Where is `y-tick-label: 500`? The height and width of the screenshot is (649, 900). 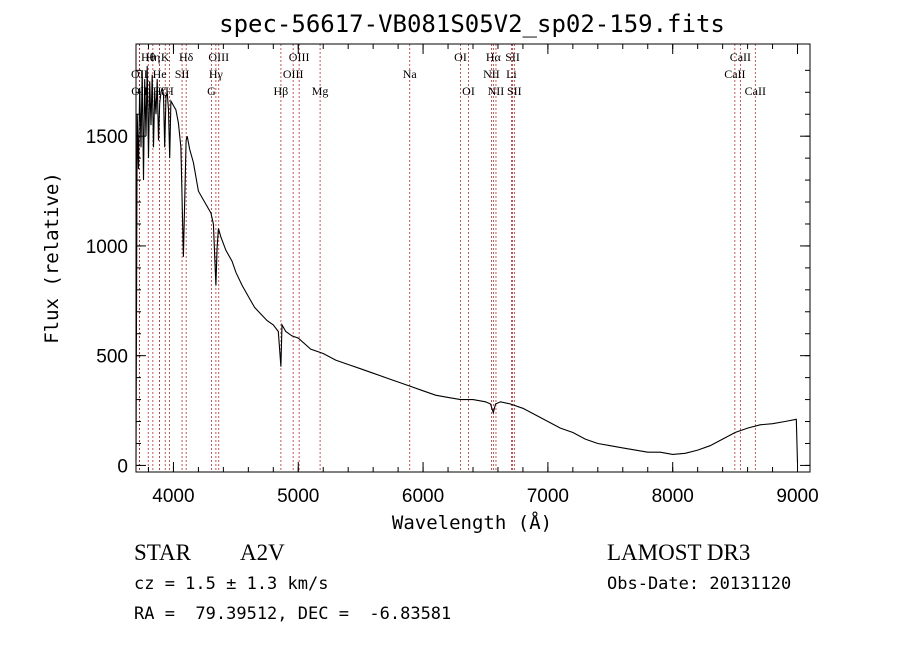 y-tick-label: 500 is located at coordinates (112, 357).